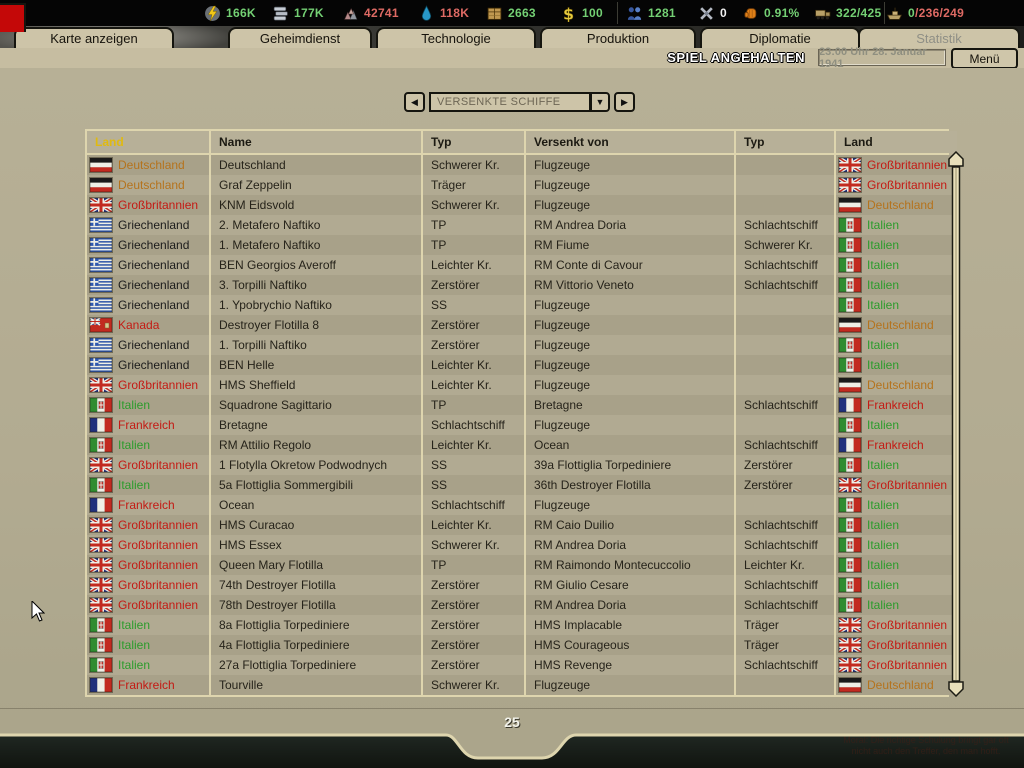 The height and width of the screenshot is (768, 1024). I want to click on category-dropdown: VERSENKTE SCHIFFE, so click(510, 102).